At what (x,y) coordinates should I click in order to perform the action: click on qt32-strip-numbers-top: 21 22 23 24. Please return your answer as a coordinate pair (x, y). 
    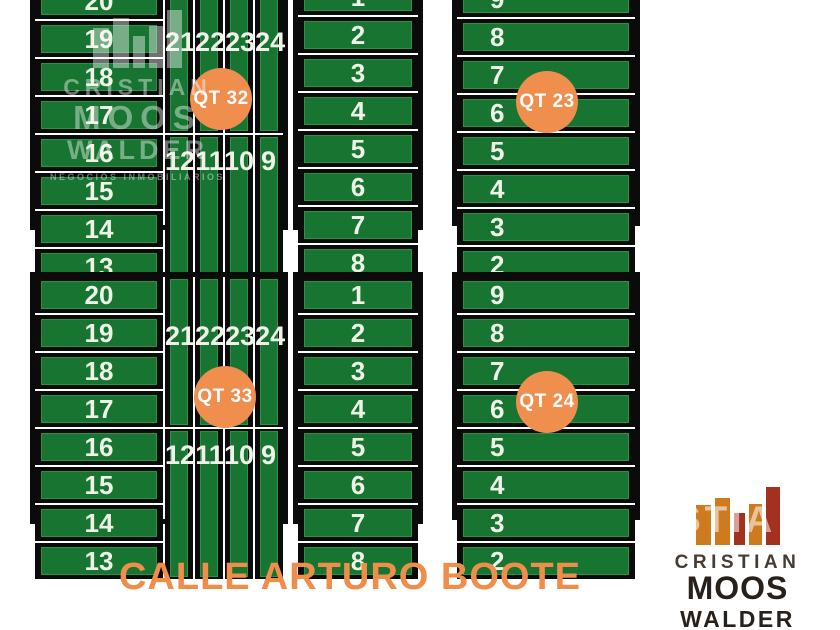
    Looking at the image, I should click on (225, 42).